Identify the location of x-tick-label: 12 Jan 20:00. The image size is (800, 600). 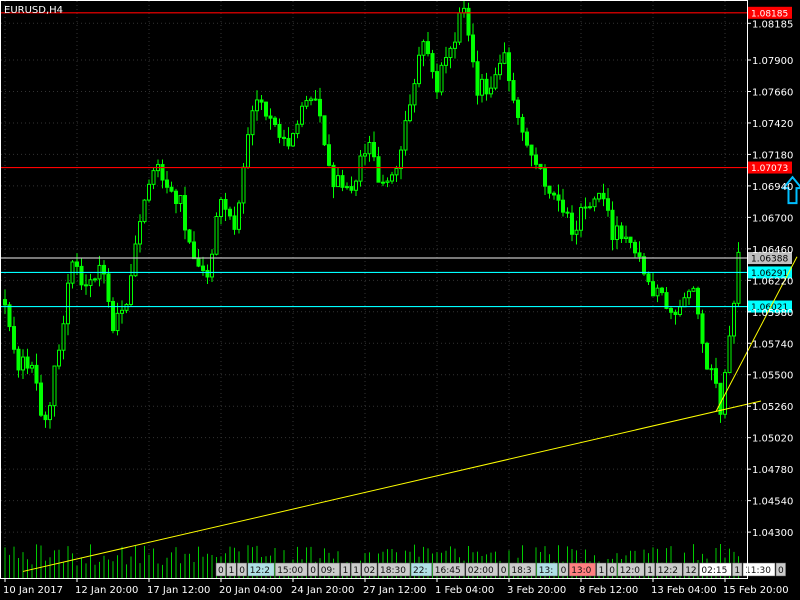
(106, 590).